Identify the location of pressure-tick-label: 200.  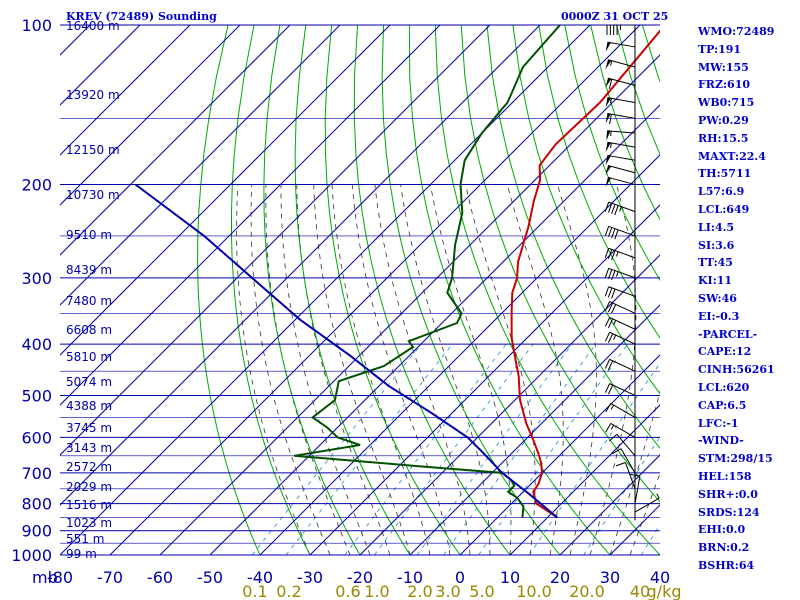
(36, 185).